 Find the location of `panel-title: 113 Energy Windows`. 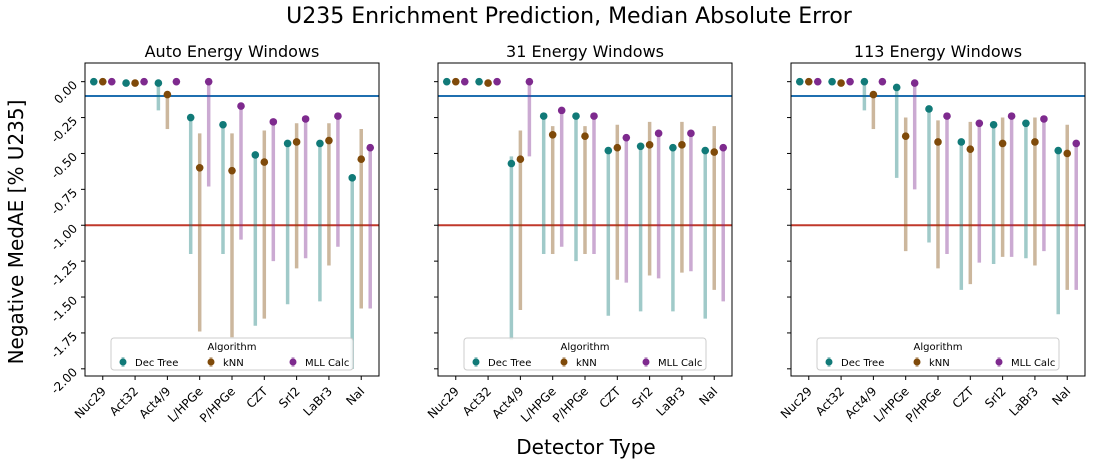

panel-title: 113 Energy Windows is located at coordinates (938, 51).